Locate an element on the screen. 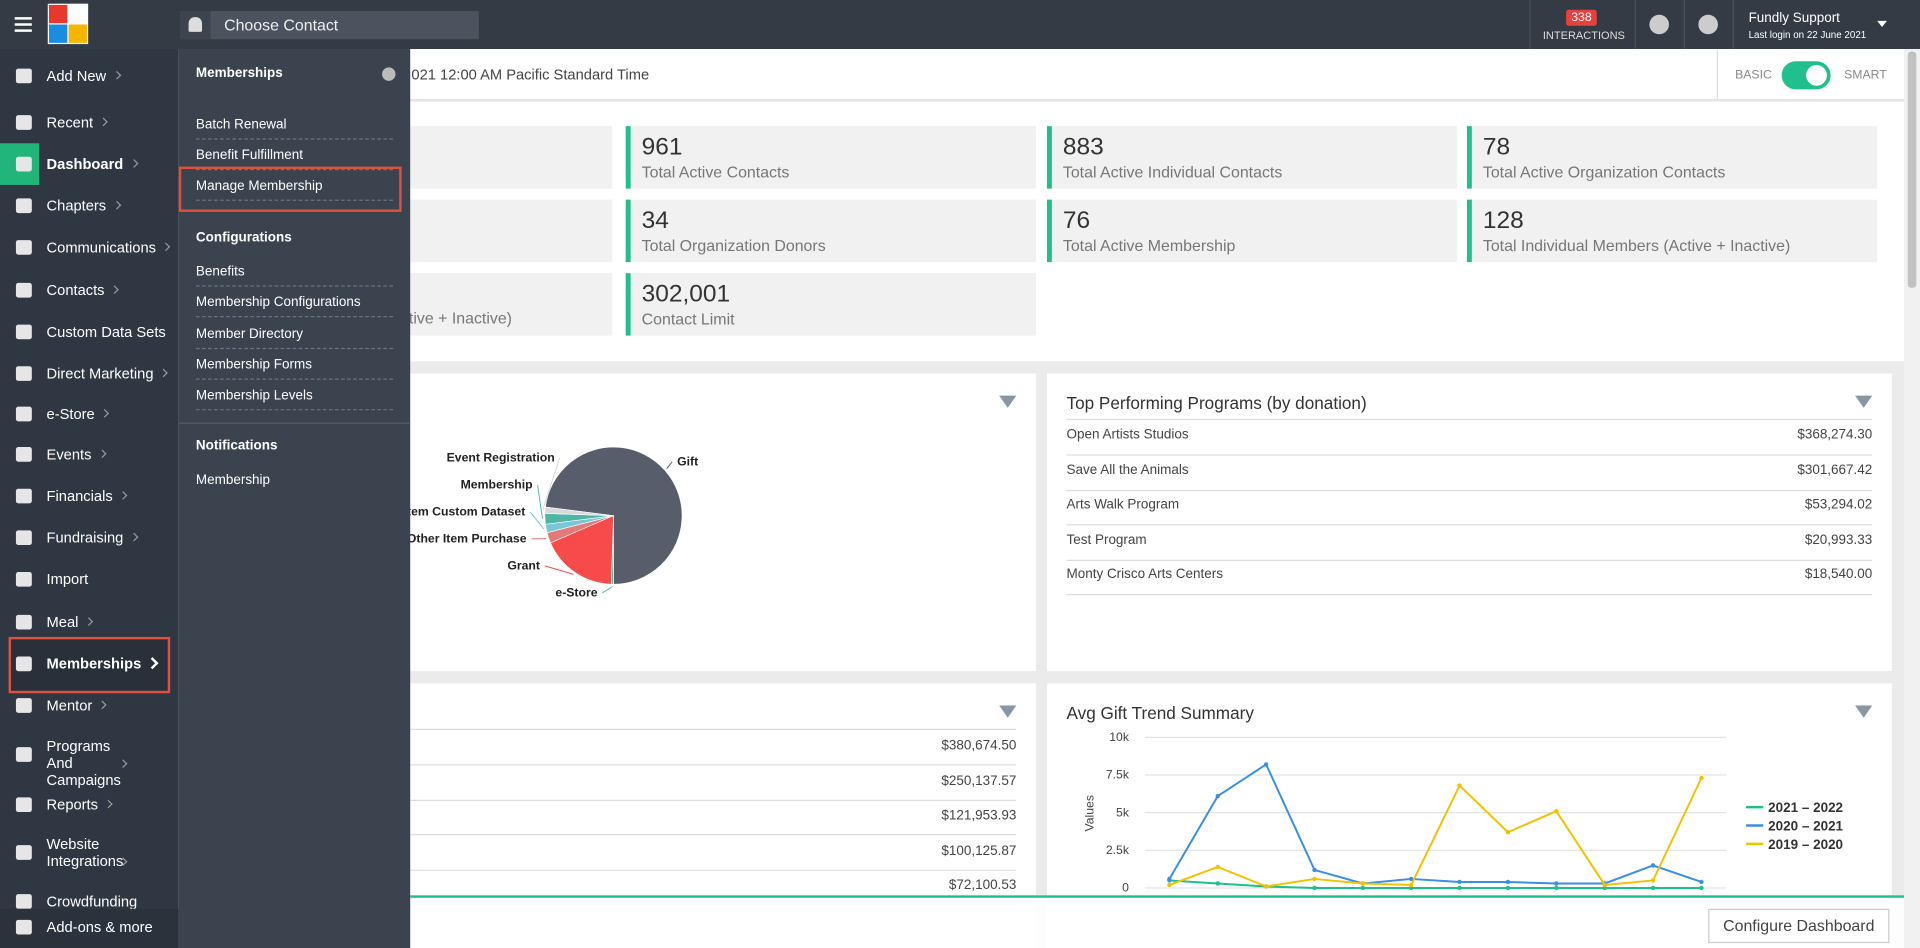 The width and height of the screenshot is (1920, 948). header-strip is located at coordinates (1041, 74).